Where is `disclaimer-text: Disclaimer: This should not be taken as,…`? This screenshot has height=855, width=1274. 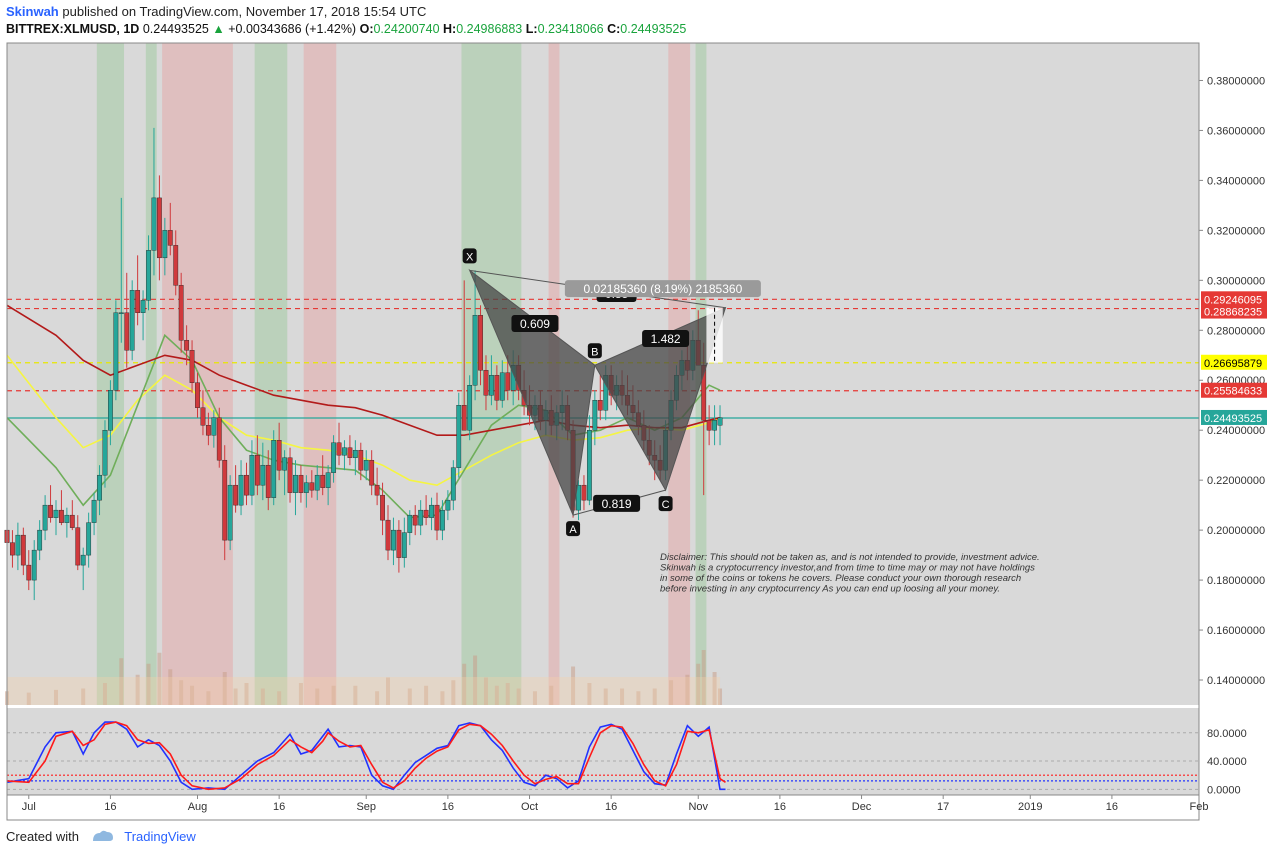 disclaimer-text: Disclaimer: This should not be taken as,… is located at coordinates (850, 557).